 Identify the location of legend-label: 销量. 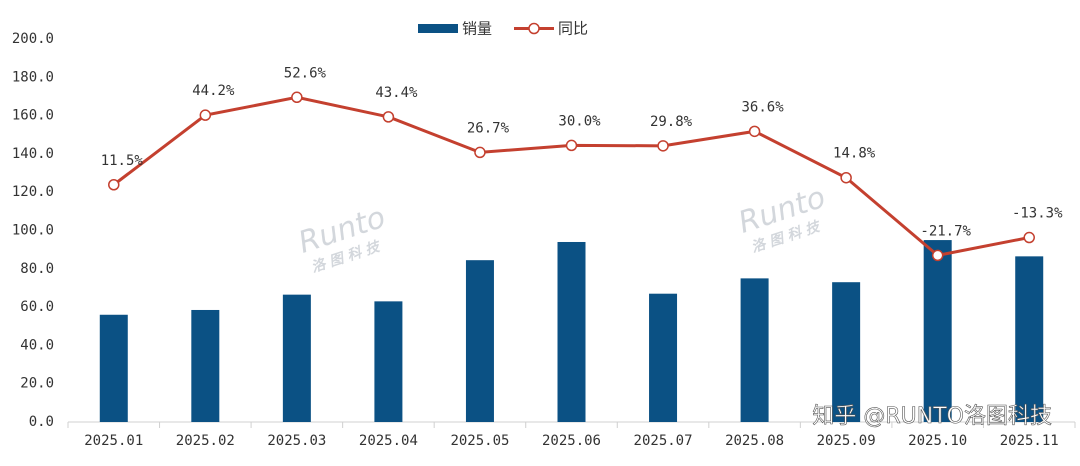
(477, 29).